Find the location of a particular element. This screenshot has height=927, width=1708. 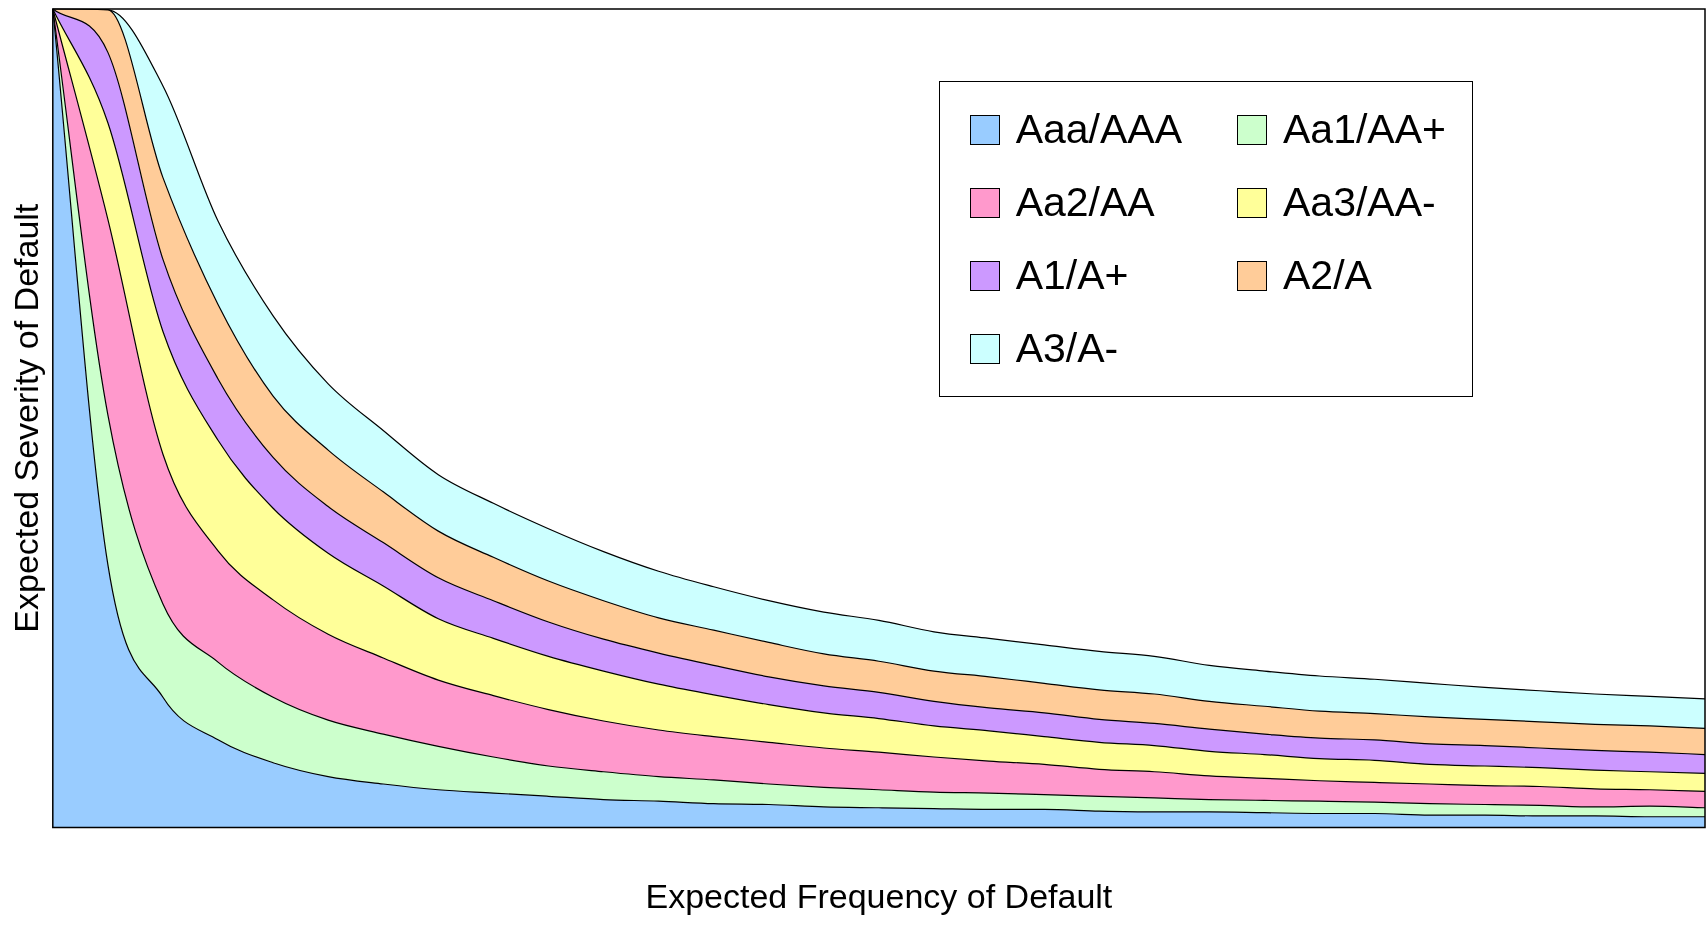

legend-label: Aa1/AA+ is located at coordinates (1364, 129).